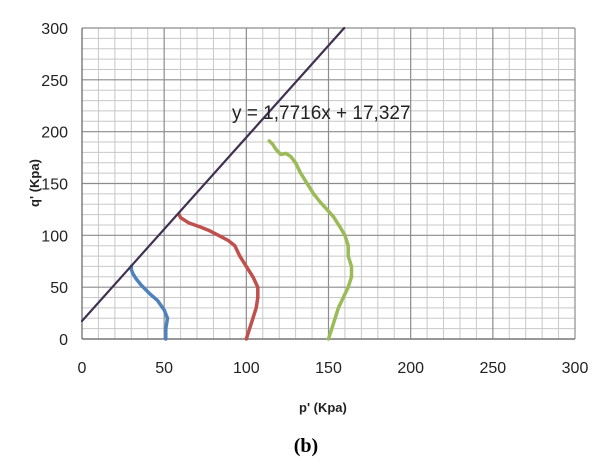  Describe the element at coordinates (63, 340) in the screenshot. I see `y-tick-label: 0` at that location.